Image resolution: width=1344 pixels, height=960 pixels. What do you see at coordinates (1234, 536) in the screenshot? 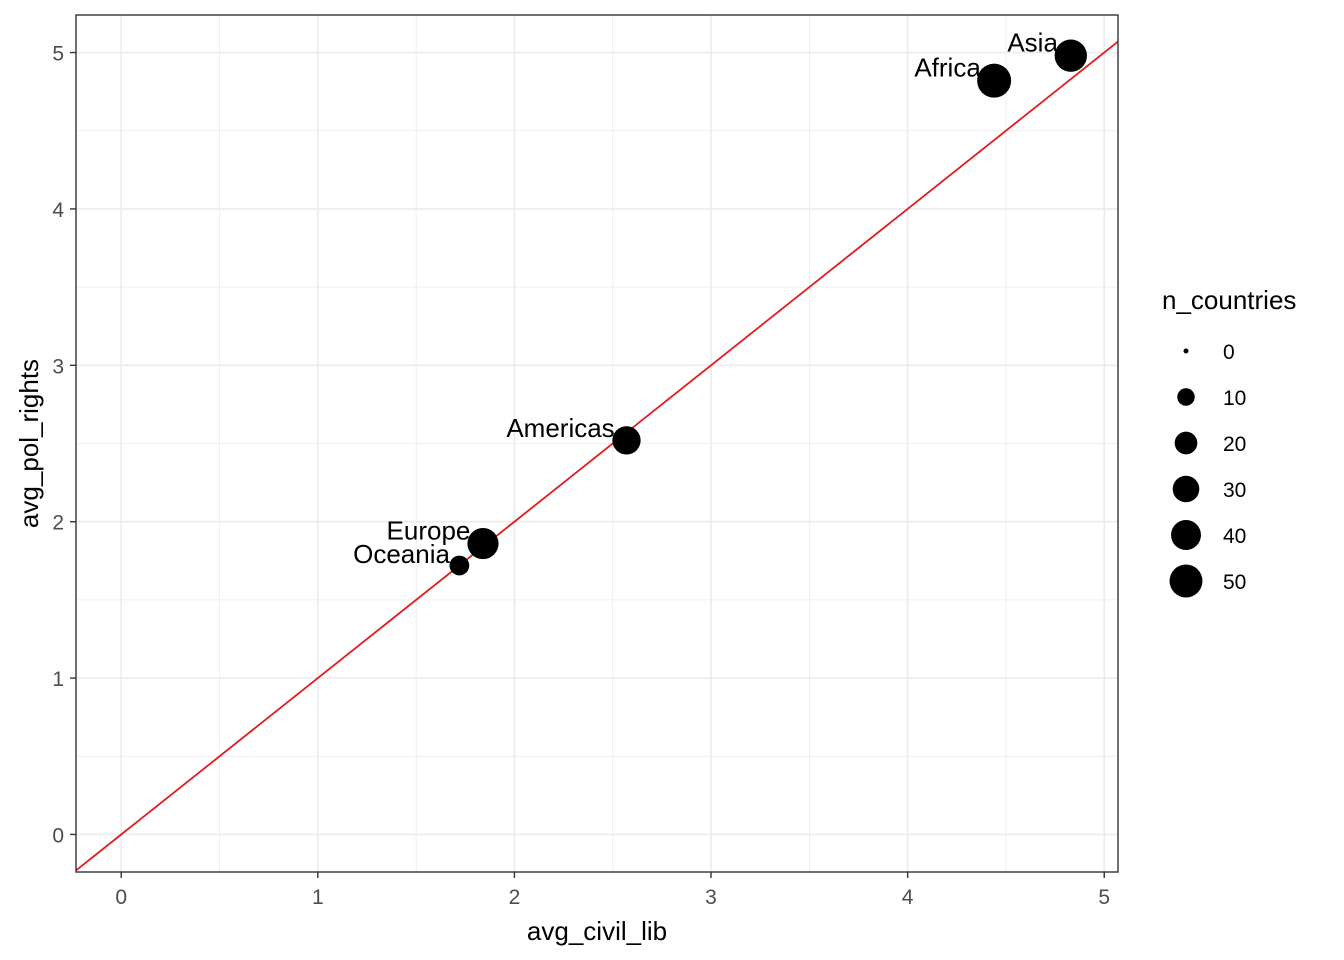
I see `legend-label-40: 40` at bounding box center [1234, 536].